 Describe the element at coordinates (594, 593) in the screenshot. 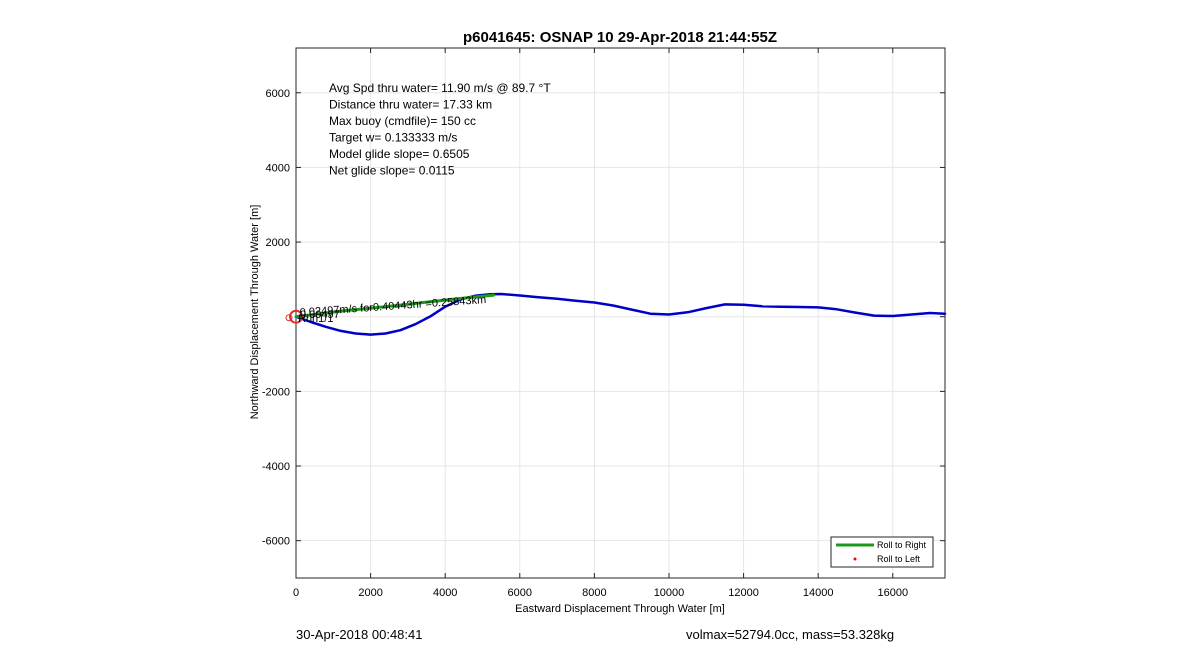

I see `x-tick-label: 8000` at that location.